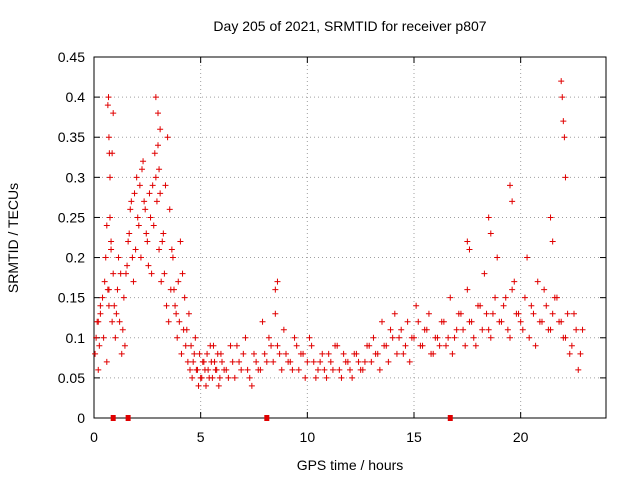 The height and width of the screenshot is (480, 640). I want to click on y-tick-label: 0.45, so click(71, 57).